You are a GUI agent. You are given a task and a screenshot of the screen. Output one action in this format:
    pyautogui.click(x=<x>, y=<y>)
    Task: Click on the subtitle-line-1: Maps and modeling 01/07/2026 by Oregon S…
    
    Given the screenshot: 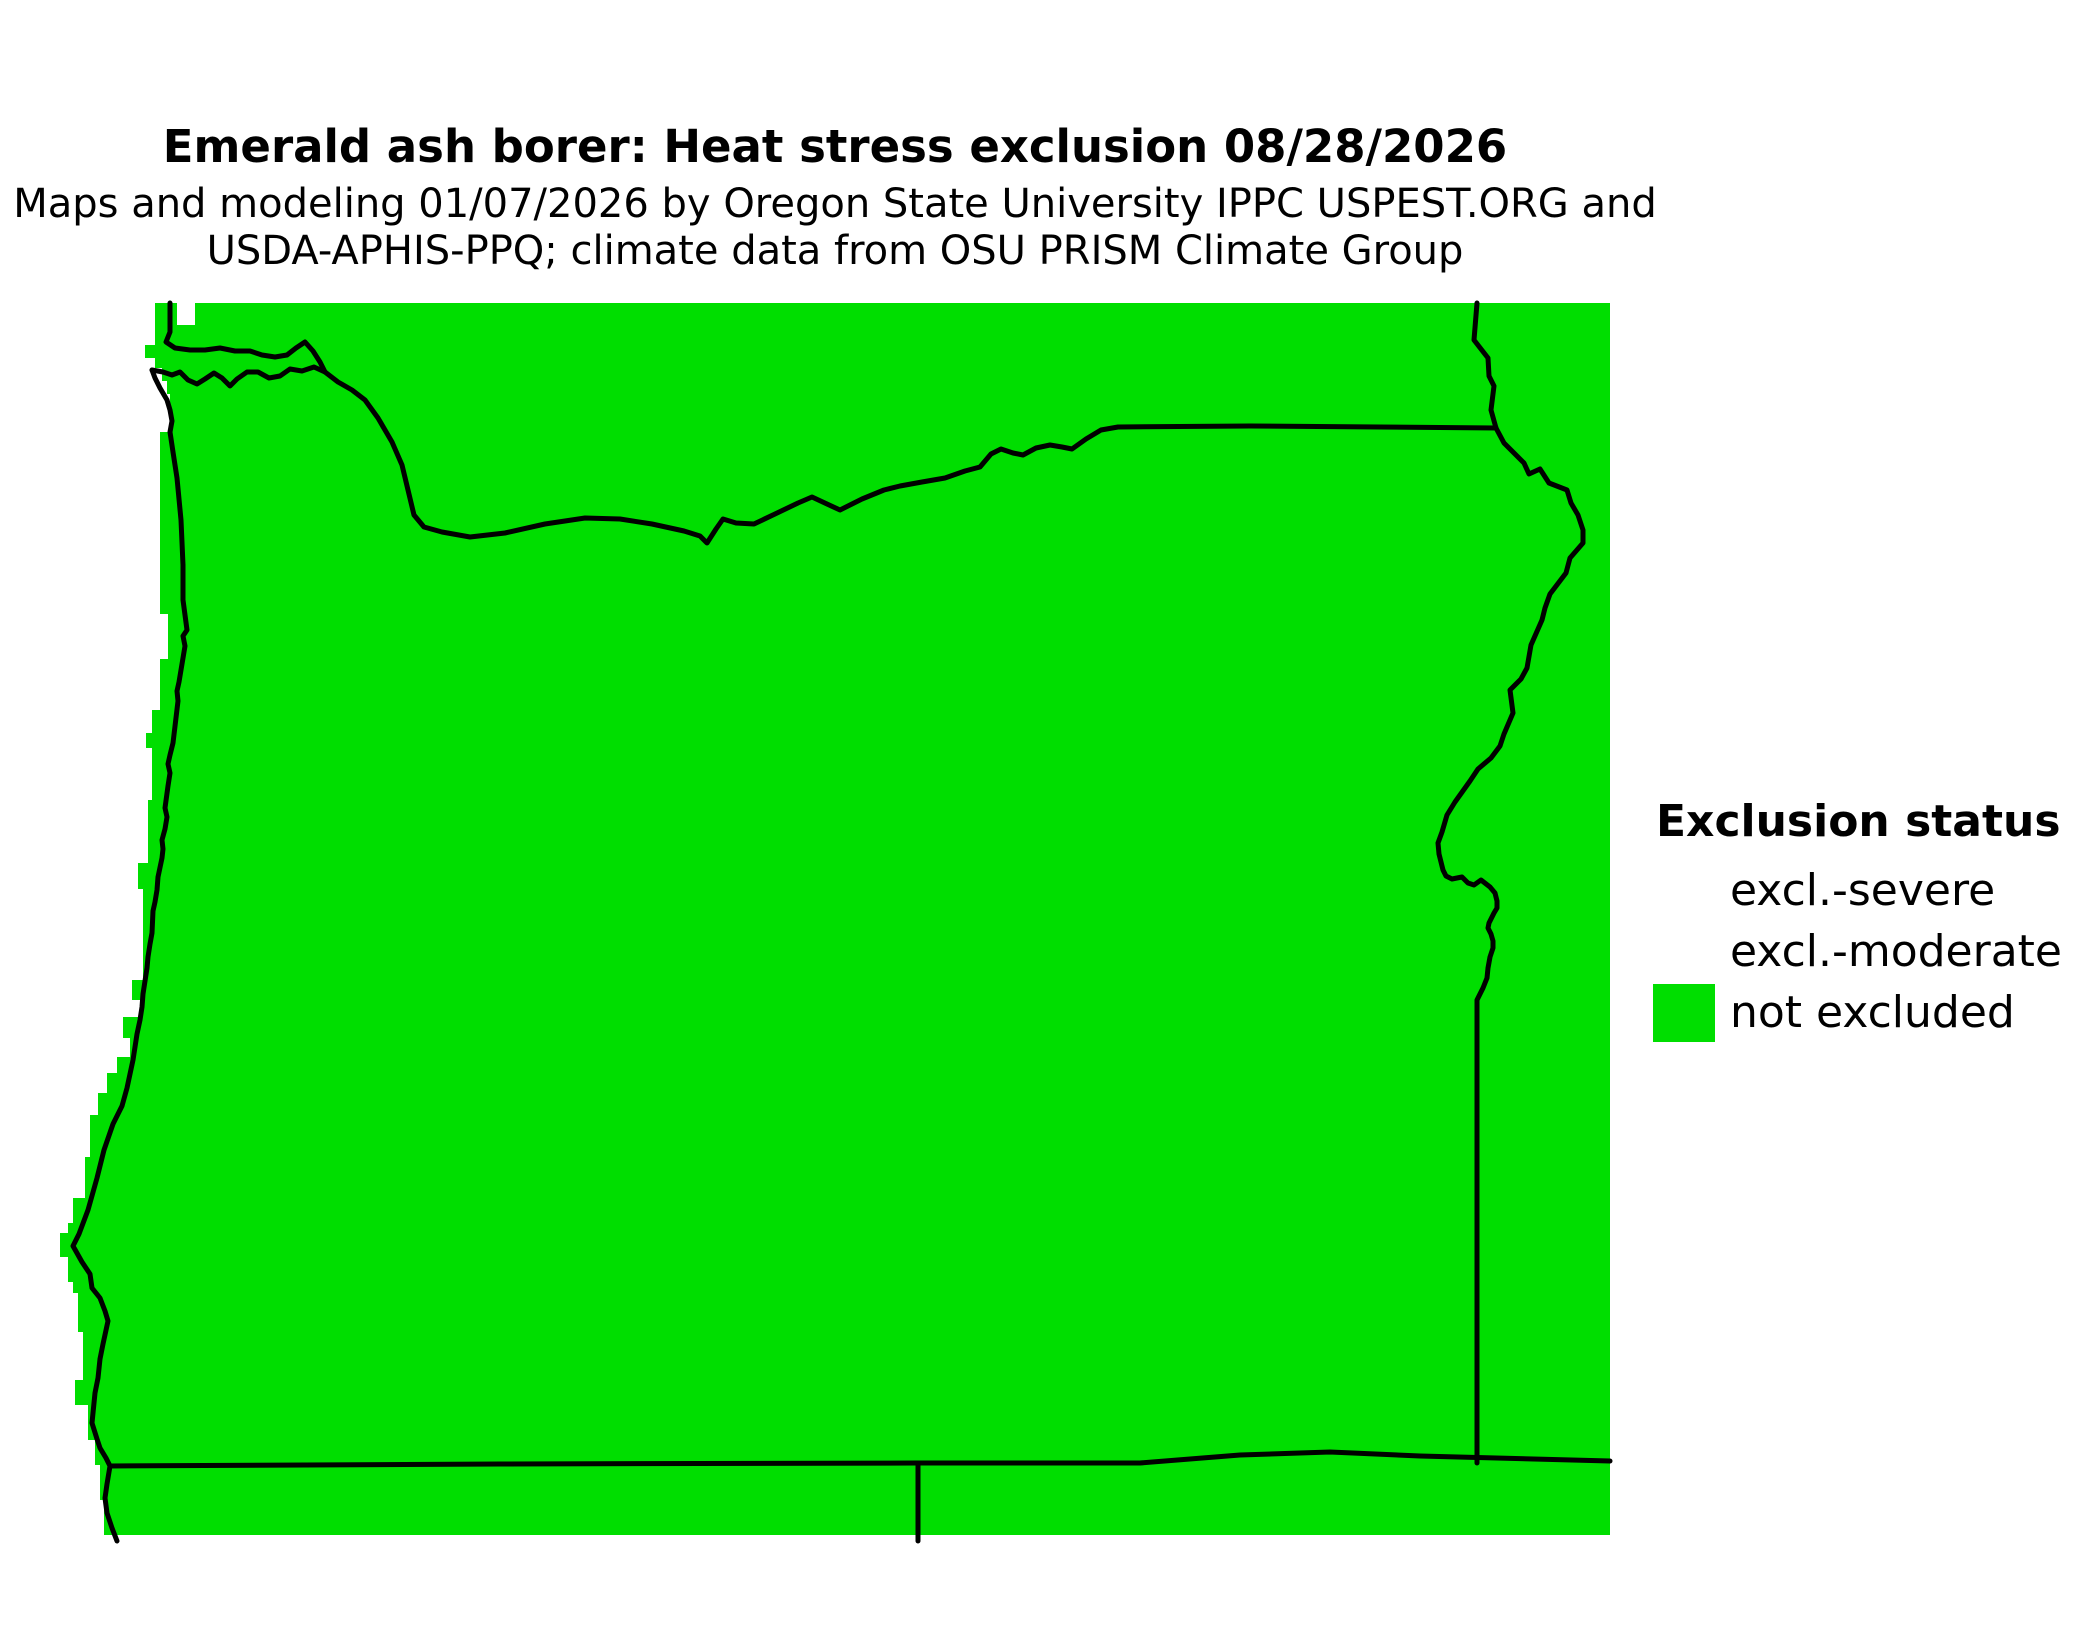 What is the action you would take?
    pyautogui.click(x=835, y=204)
    